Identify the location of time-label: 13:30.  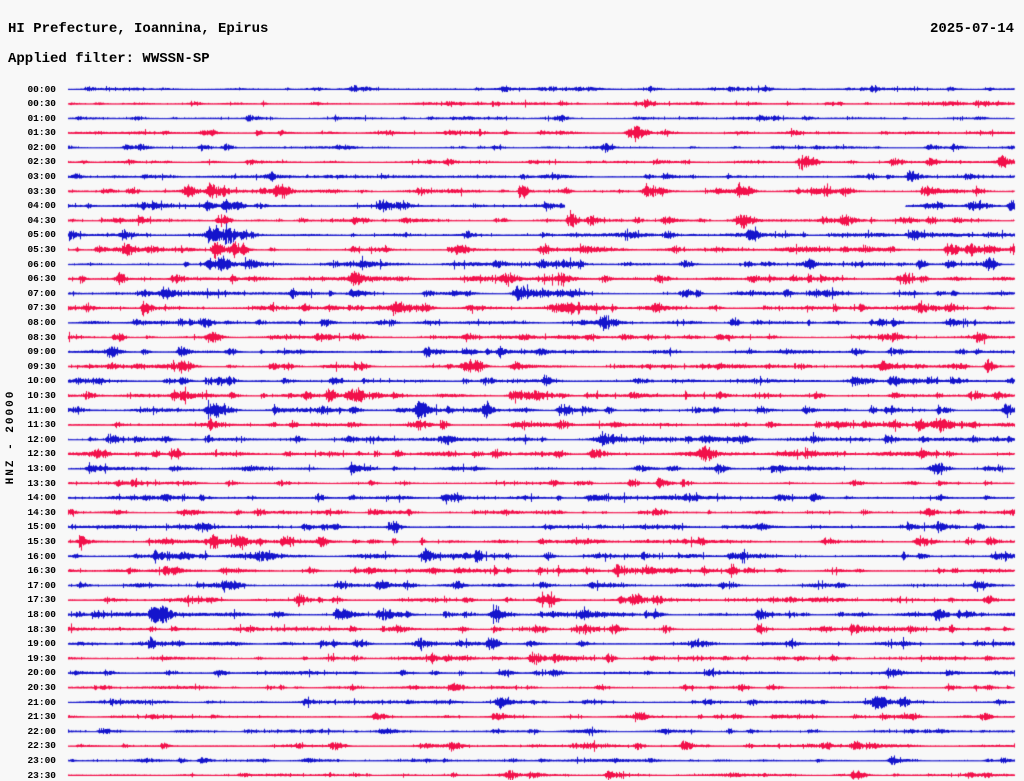
(41, 483).